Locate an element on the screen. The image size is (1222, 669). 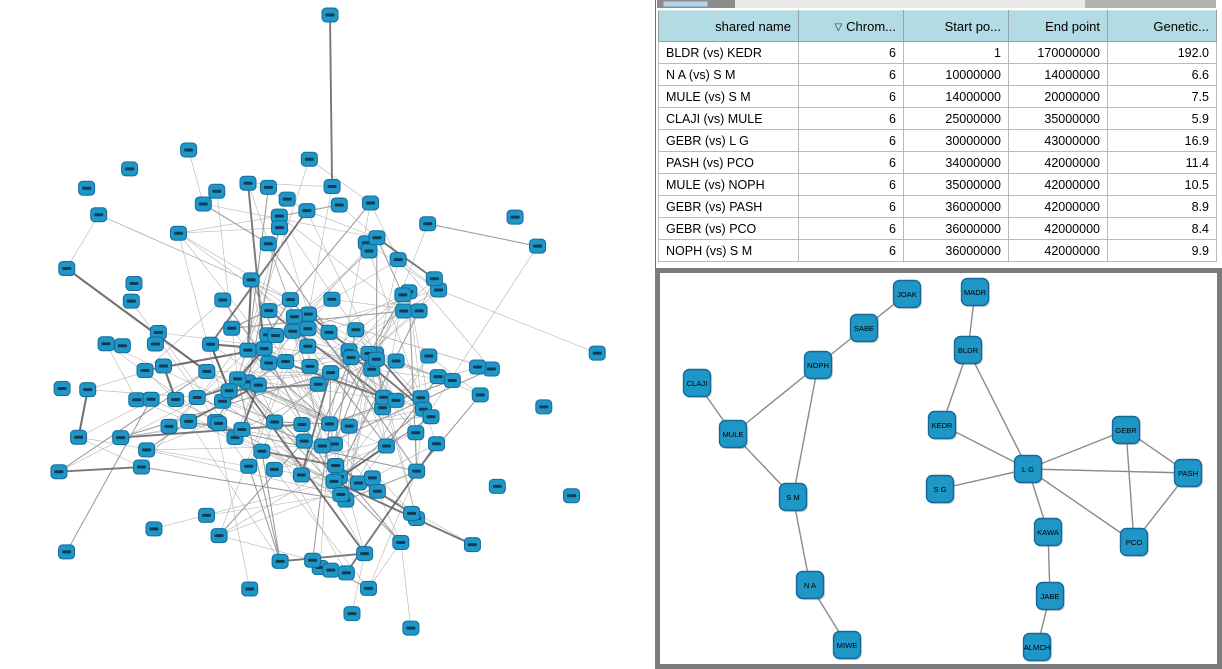
network-node: MIWE is located at coordinates (847, 645).